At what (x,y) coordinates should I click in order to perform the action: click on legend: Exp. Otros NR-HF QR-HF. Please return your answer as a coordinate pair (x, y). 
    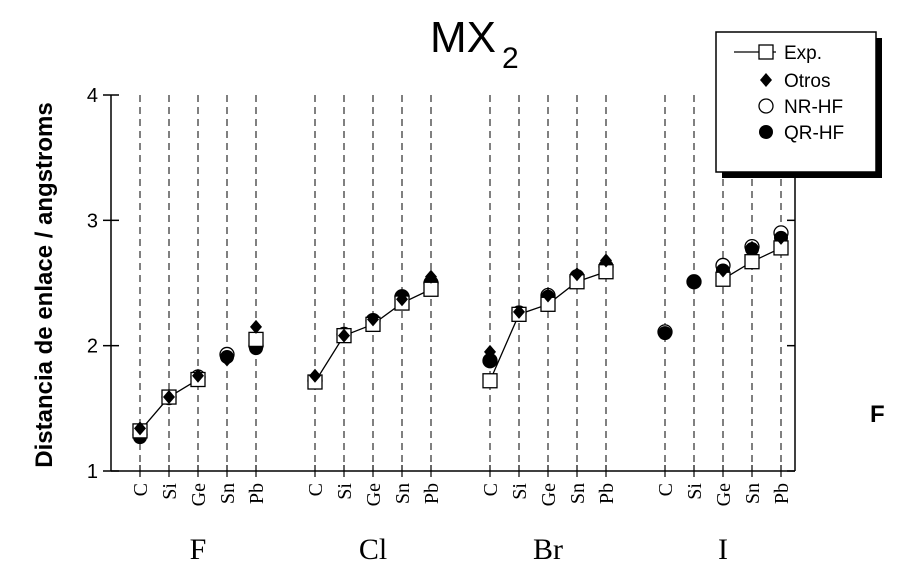
    Looking at the image, I should click on (798, 104).